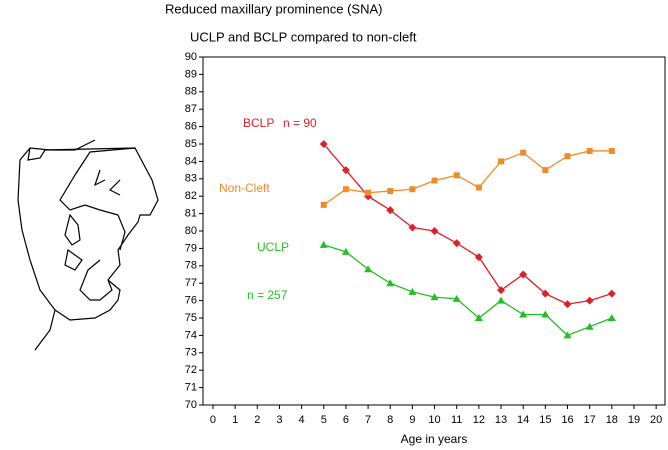 The height and width of the screenshot is (450, 668). Describe the element at coordinates (191, 405) in the screenshot. I see `y-tick-label: 70` at that location.